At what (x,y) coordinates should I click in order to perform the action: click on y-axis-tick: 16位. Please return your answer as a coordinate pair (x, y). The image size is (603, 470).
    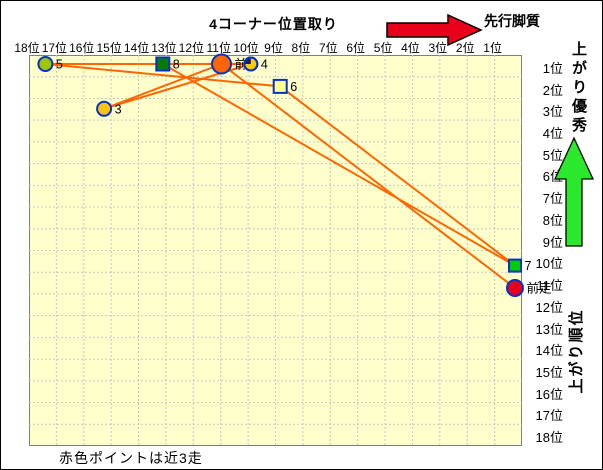
    Looking at the image, I should click on (549, 394).